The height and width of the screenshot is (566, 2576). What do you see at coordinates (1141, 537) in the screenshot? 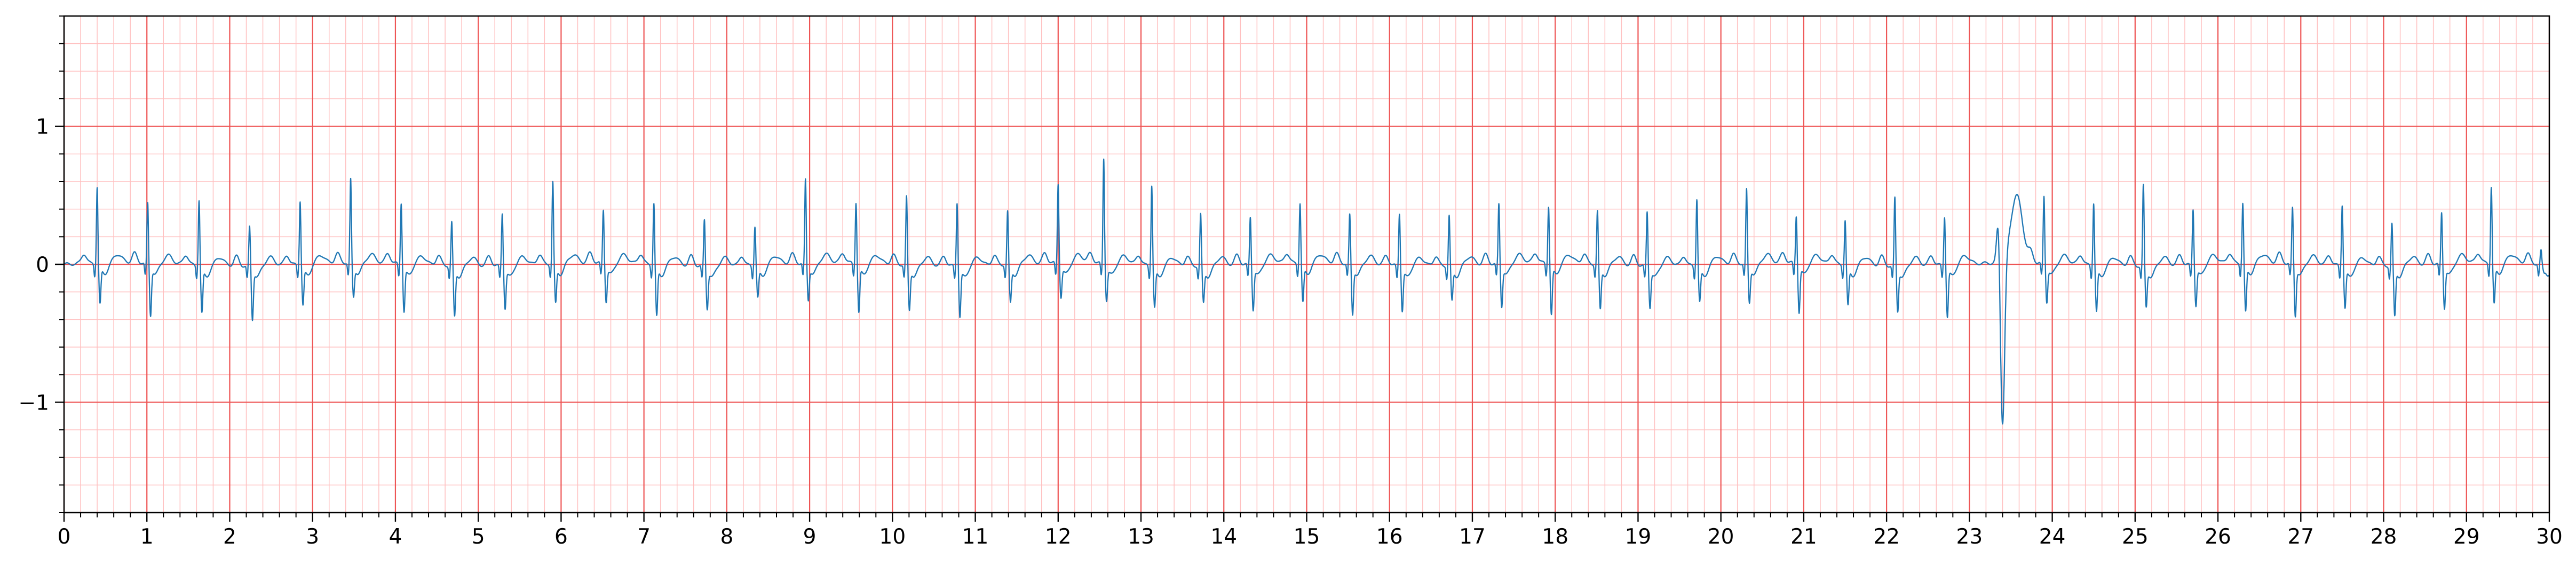
I see `x-tick-label: 13` at bounding box center [1141, 537].